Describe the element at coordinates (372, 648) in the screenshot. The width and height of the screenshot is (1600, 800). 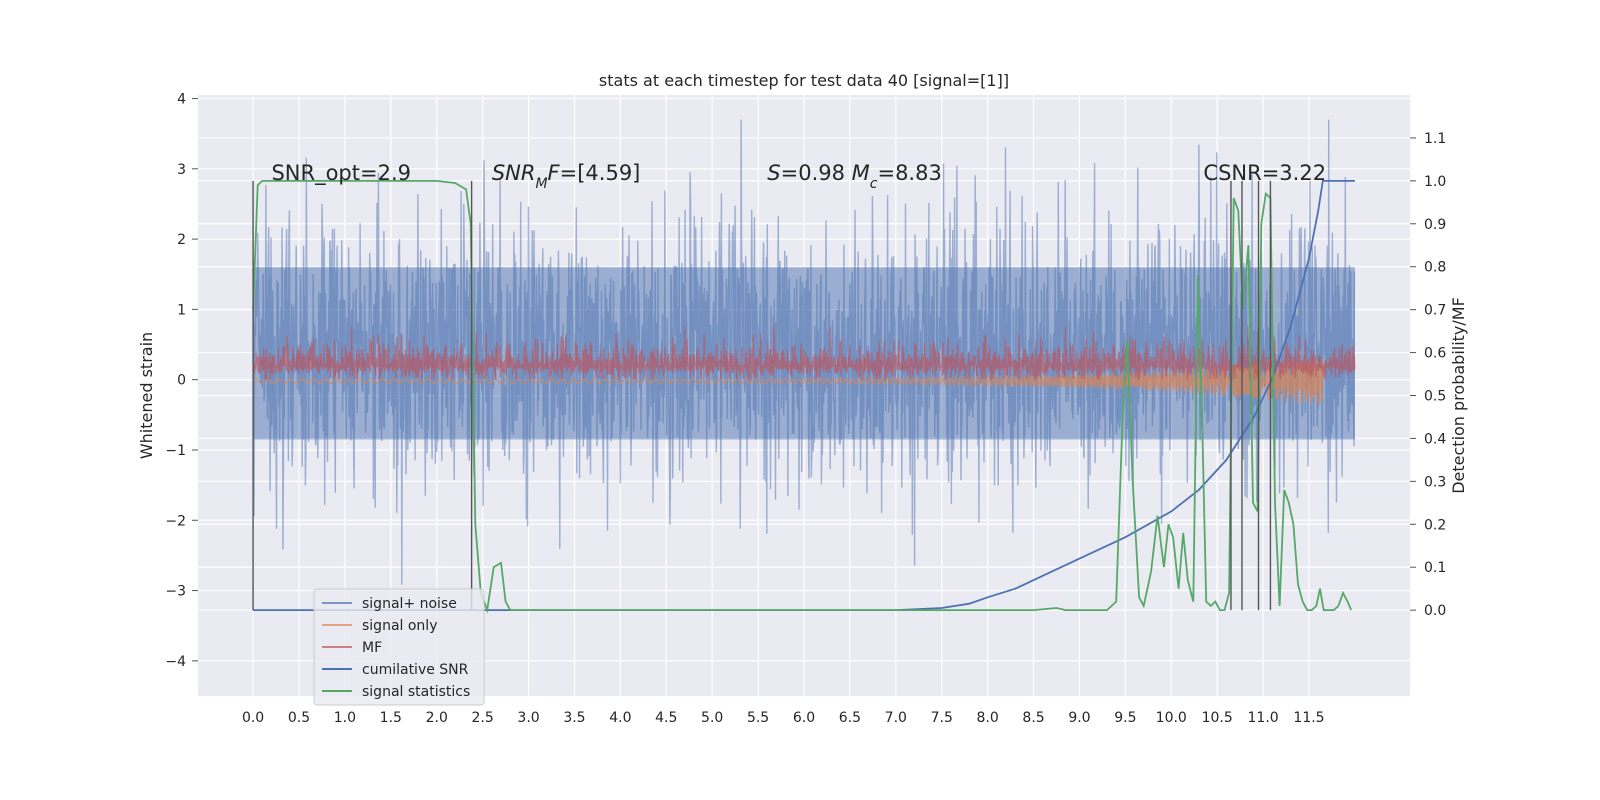
I see `legend-label: MF` at that location.